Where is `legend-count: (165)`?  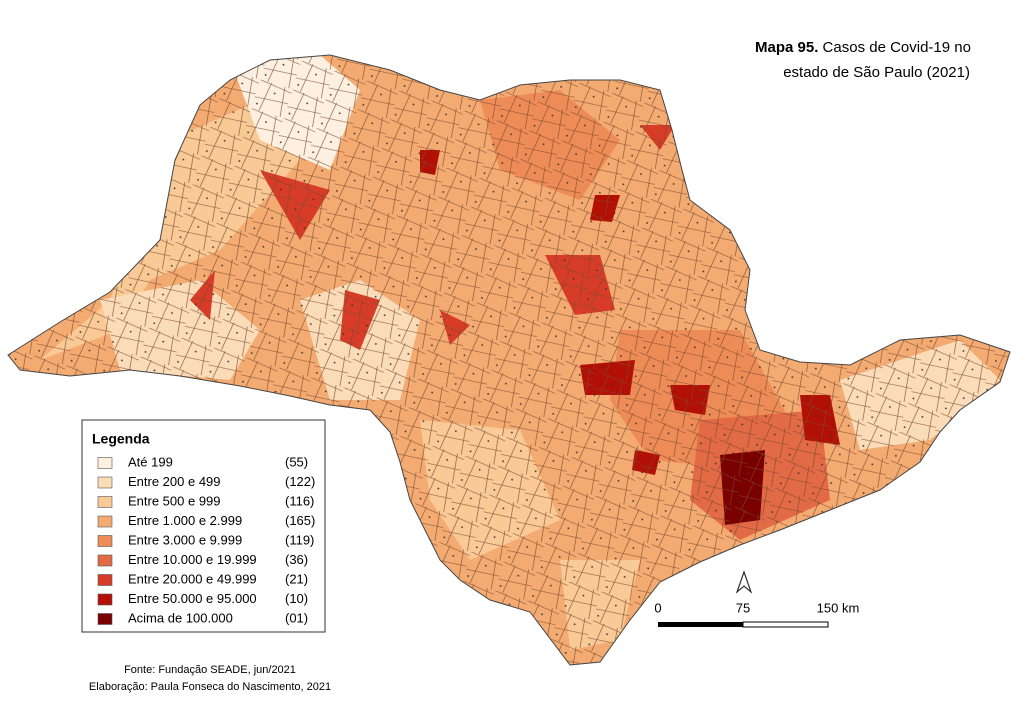
legend-count: (165) is located at coordinates (300, 520).